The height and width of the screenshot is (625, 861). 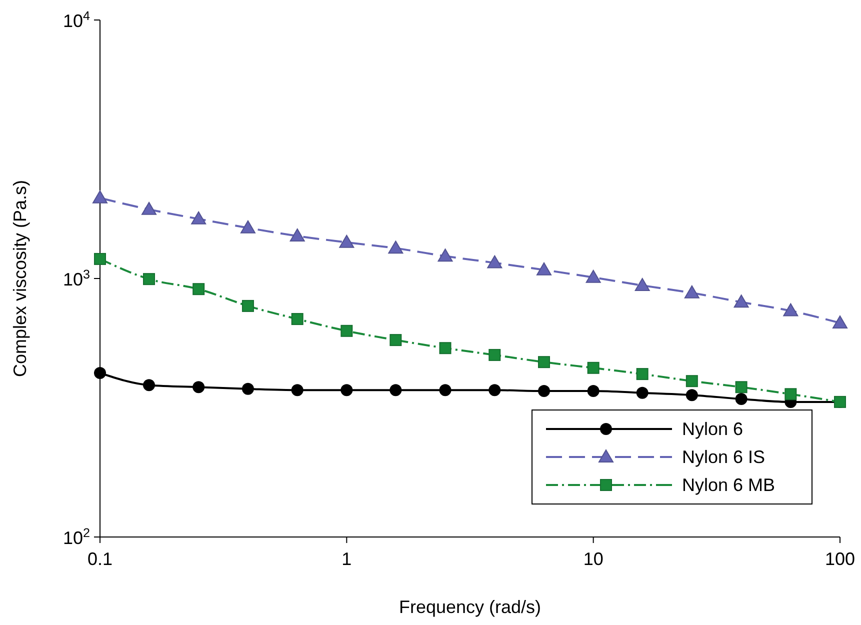 What do you see at coordinates (713, 429) in the screenshot?
I see `legend-label: Nylon 6` at bounding box center [713, 429].